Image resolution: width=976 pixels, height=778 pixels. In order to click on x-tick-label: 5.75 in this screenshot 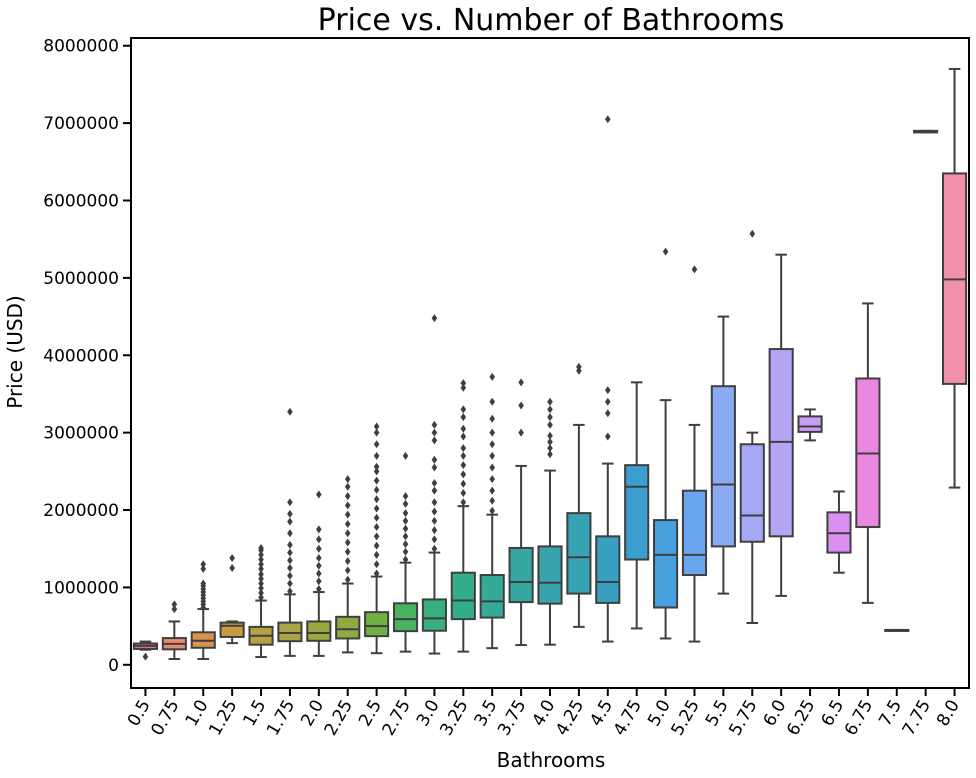, I will do `click(743, 718)`.